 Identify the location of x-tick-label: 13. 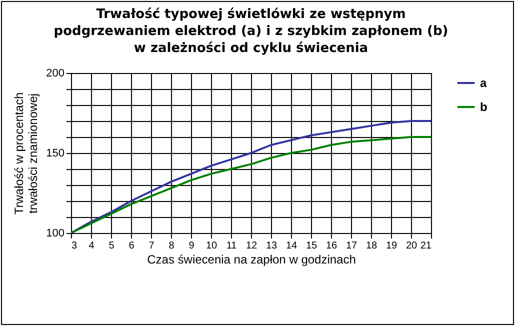
(272, 246).